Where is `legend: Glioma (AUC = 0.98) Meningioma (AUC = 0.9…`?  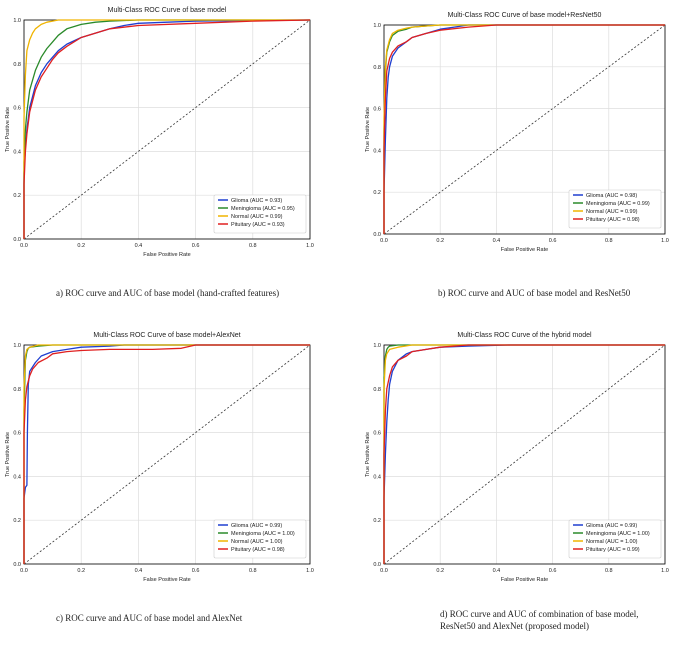 legend: Glioma (AUC = 0.98) Meningioma (AUC = 0.9… is located at coordinates (615, 209).